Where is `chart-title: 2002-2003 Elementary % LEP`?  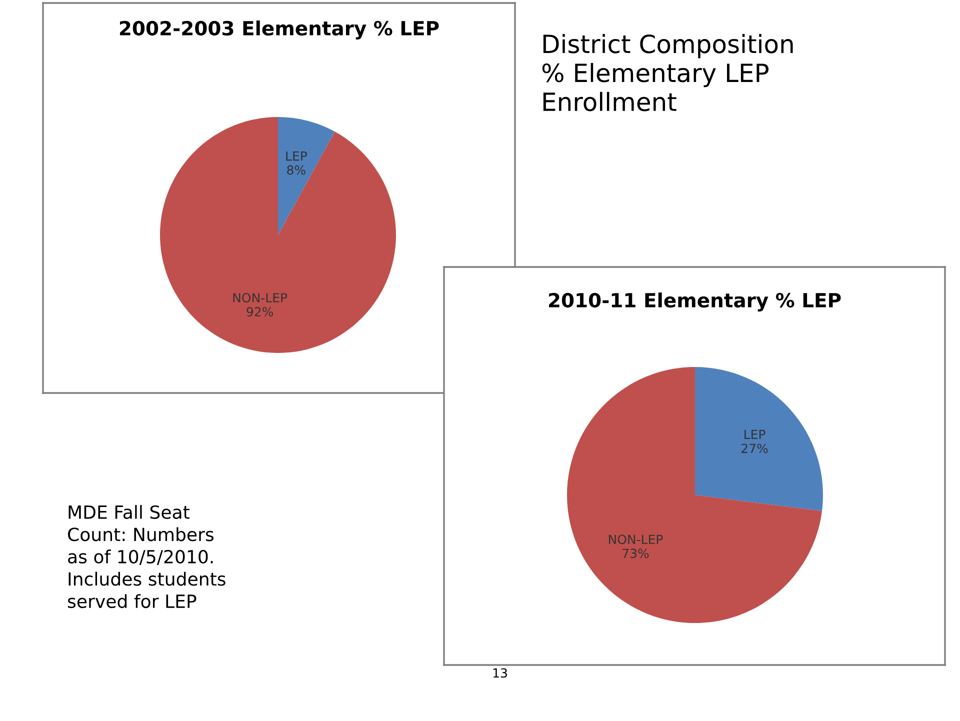 chart-title: 2002-2003 Elementary % LEP is located at coordinates (279, 30).